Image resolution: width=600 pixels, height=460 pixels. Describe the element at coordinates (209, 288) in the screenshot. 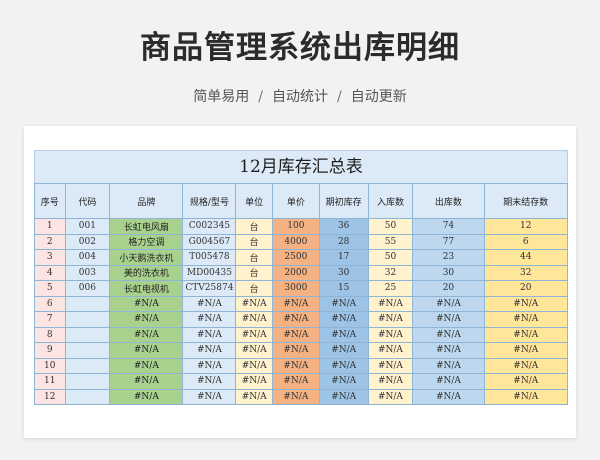

I see `cell-spec: CTV25874` at that location.